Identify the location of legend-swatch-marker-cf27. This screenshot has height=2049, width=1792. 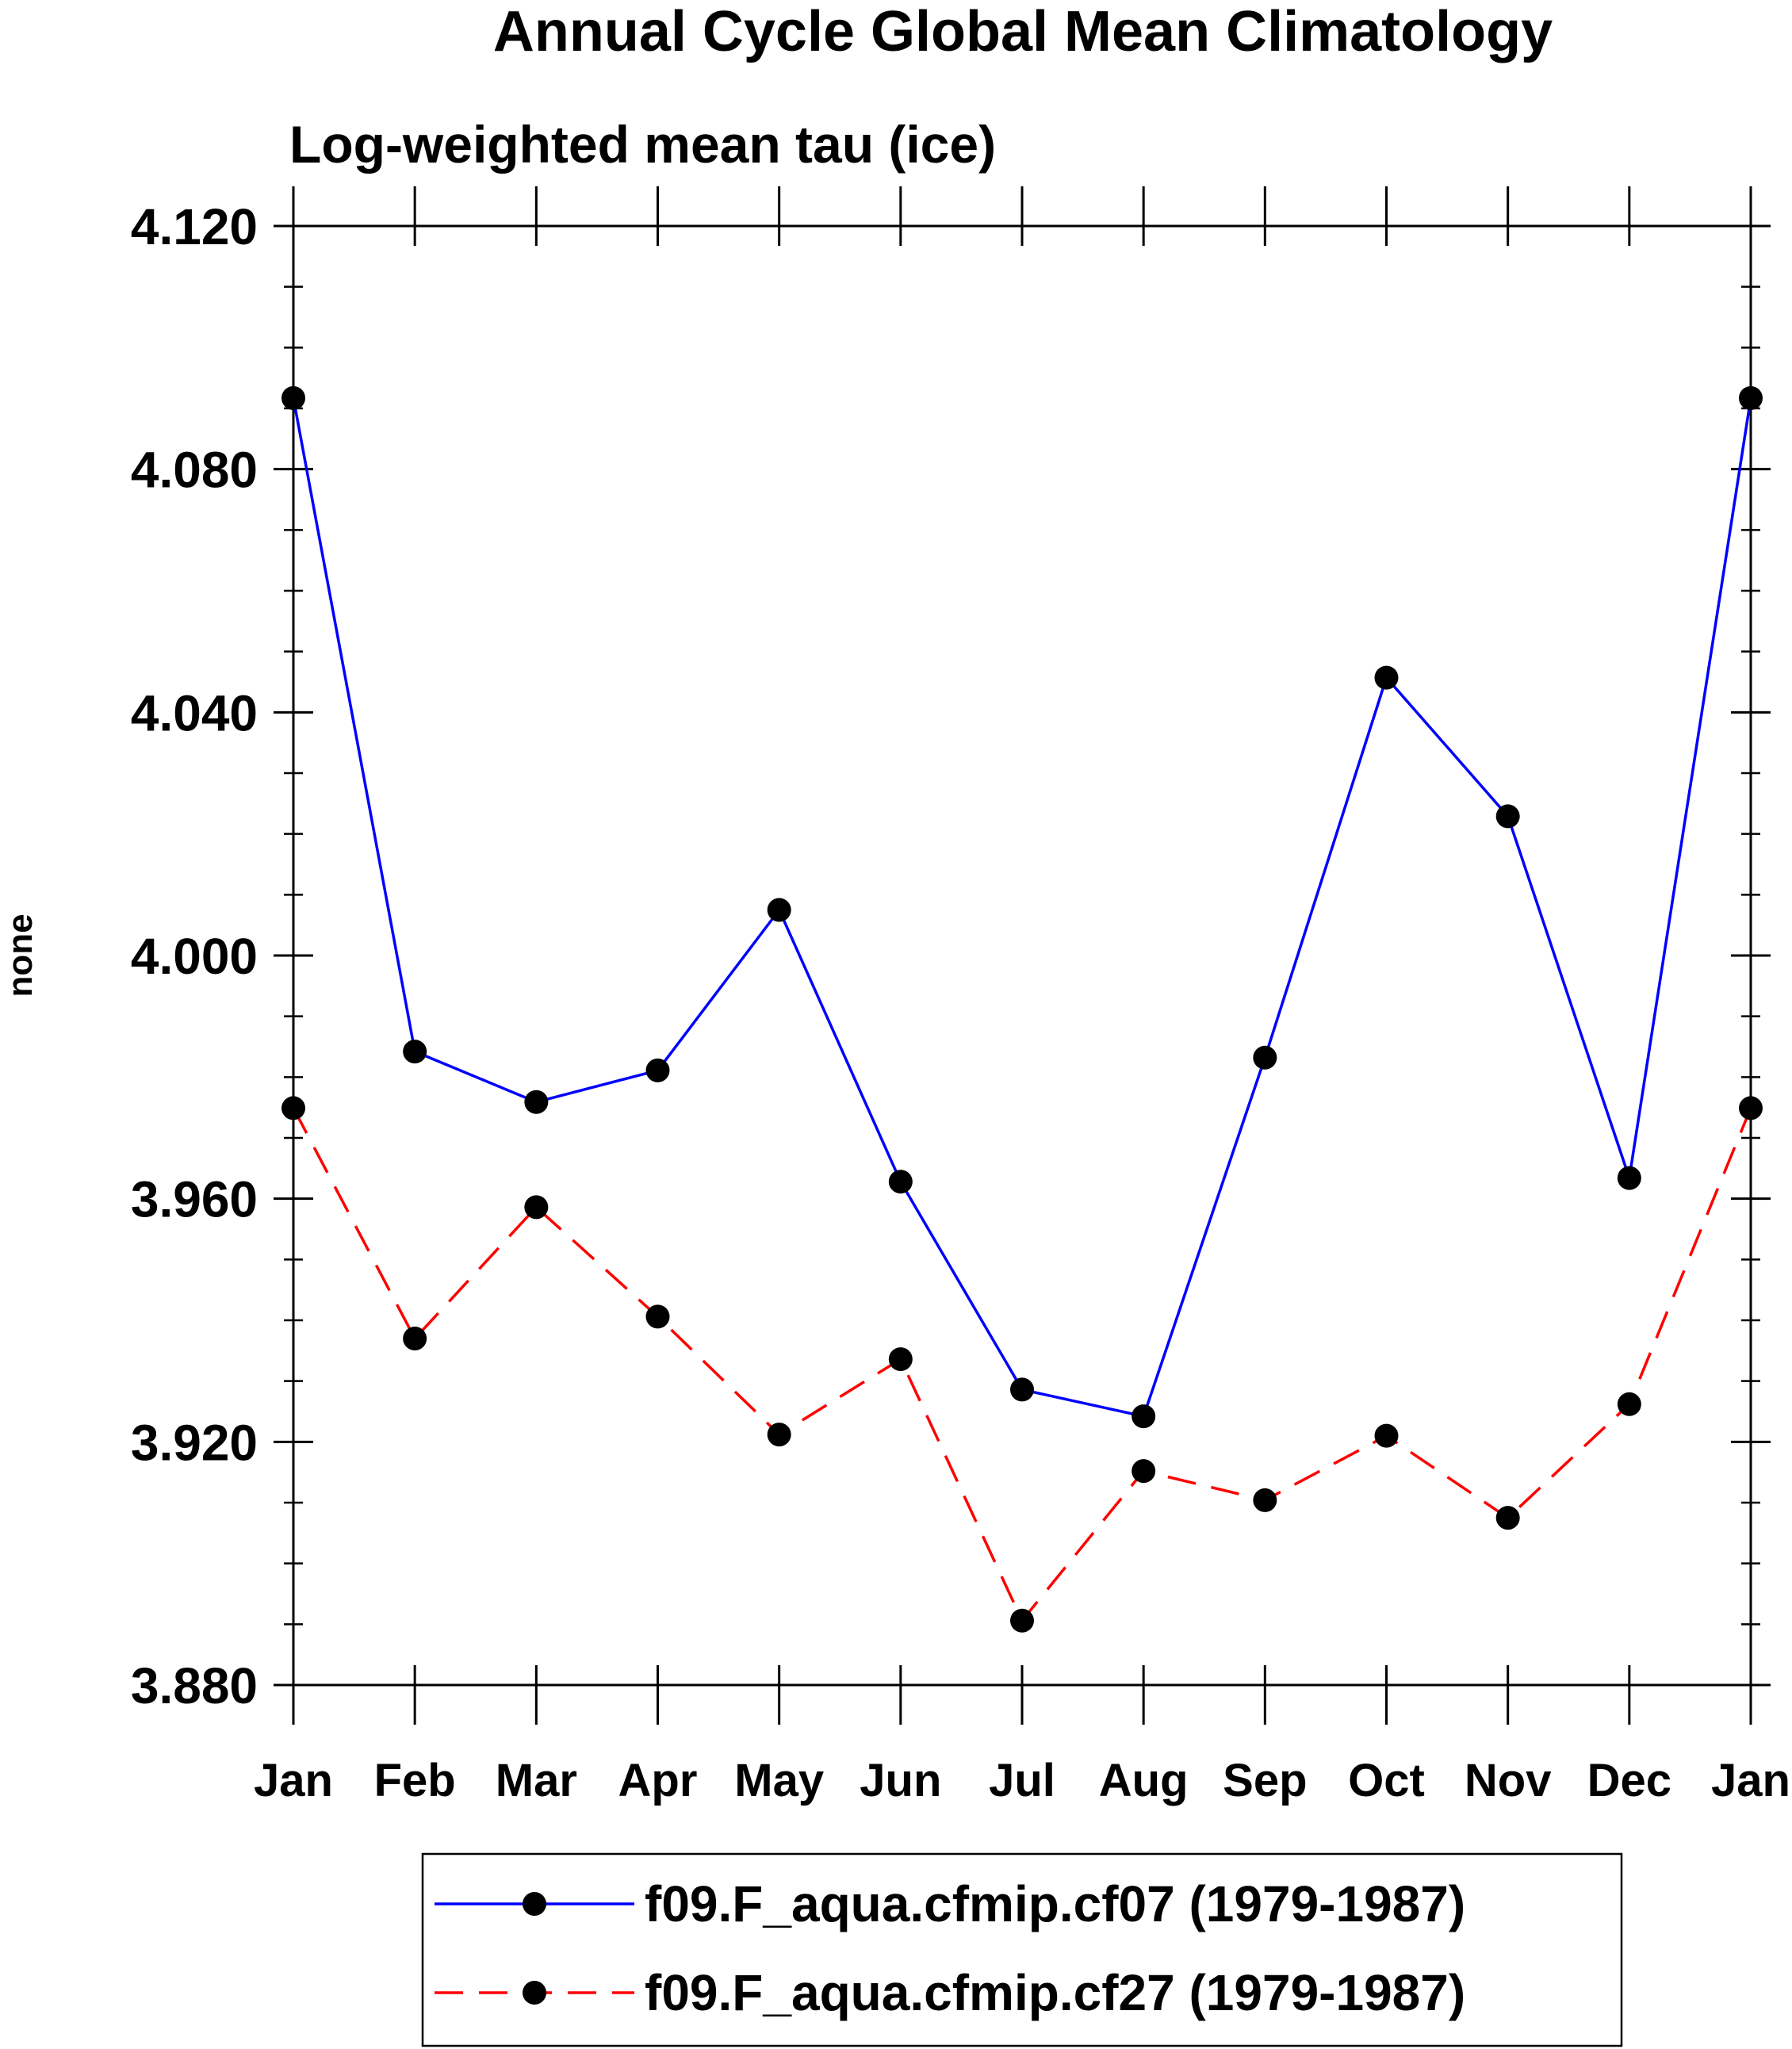
(534, 1993).